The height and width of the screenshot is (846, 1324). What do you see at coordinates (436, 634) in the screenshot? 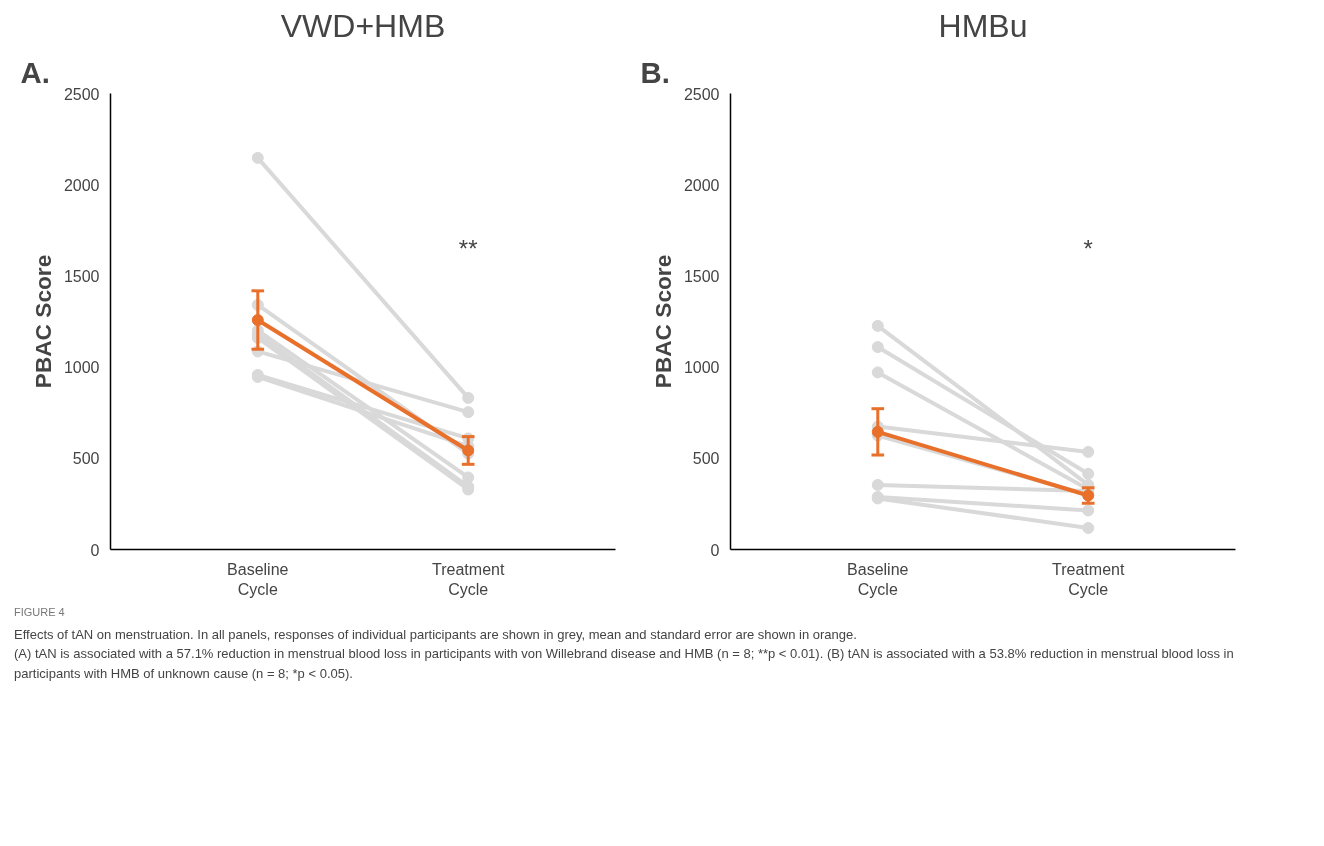
I see `text: Effects of tAN on menstruation. In all panels, responses of individual participants are shown in grey, mean and standard error are shown in orange.` at bounding box center [436, 634].